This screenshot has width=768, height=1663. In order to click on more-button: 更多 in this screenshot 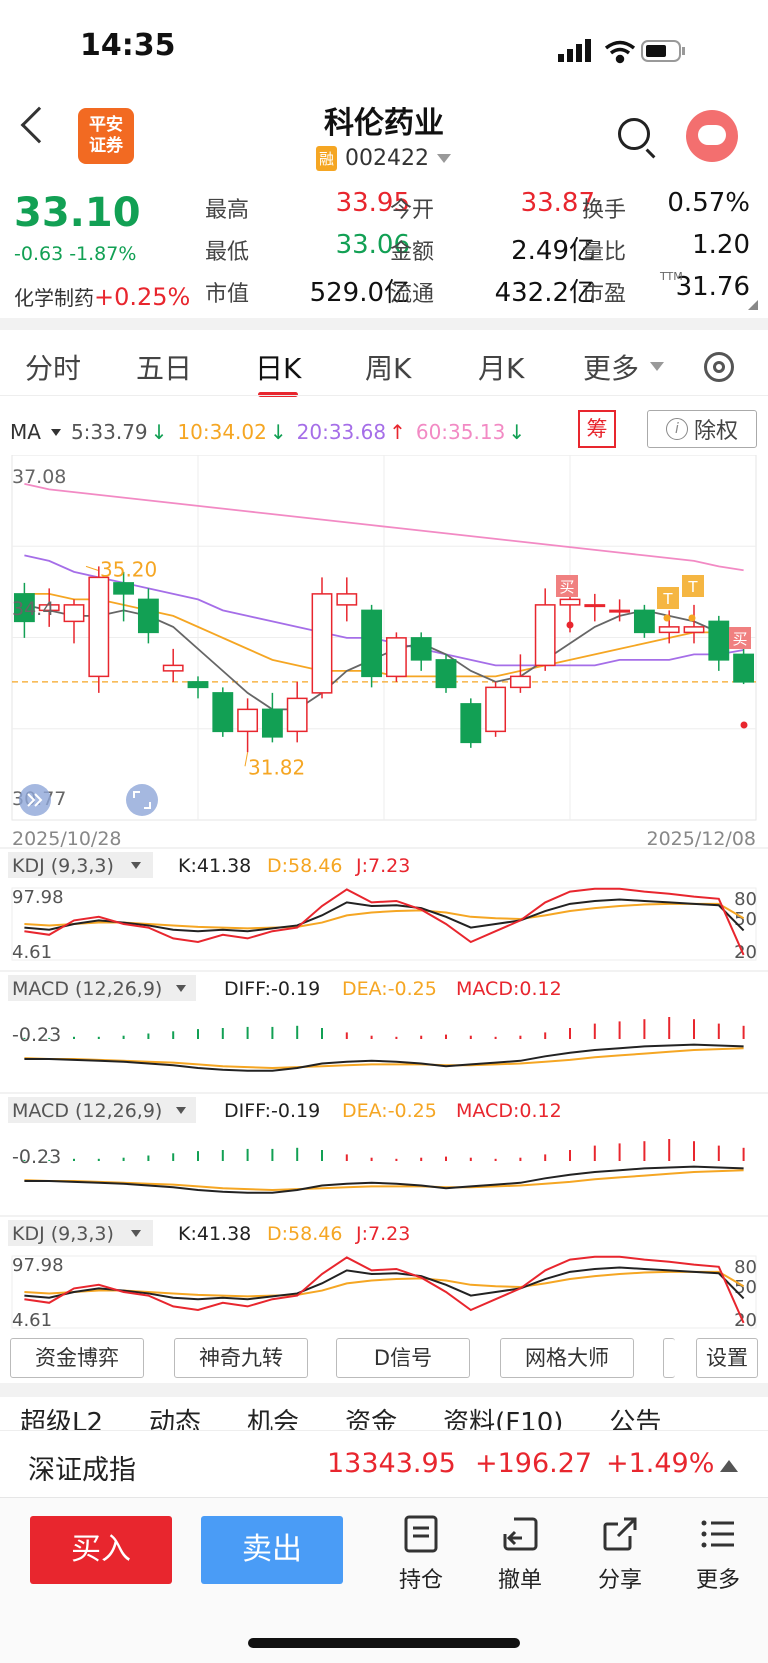, I will do `click(718, 1554)`.